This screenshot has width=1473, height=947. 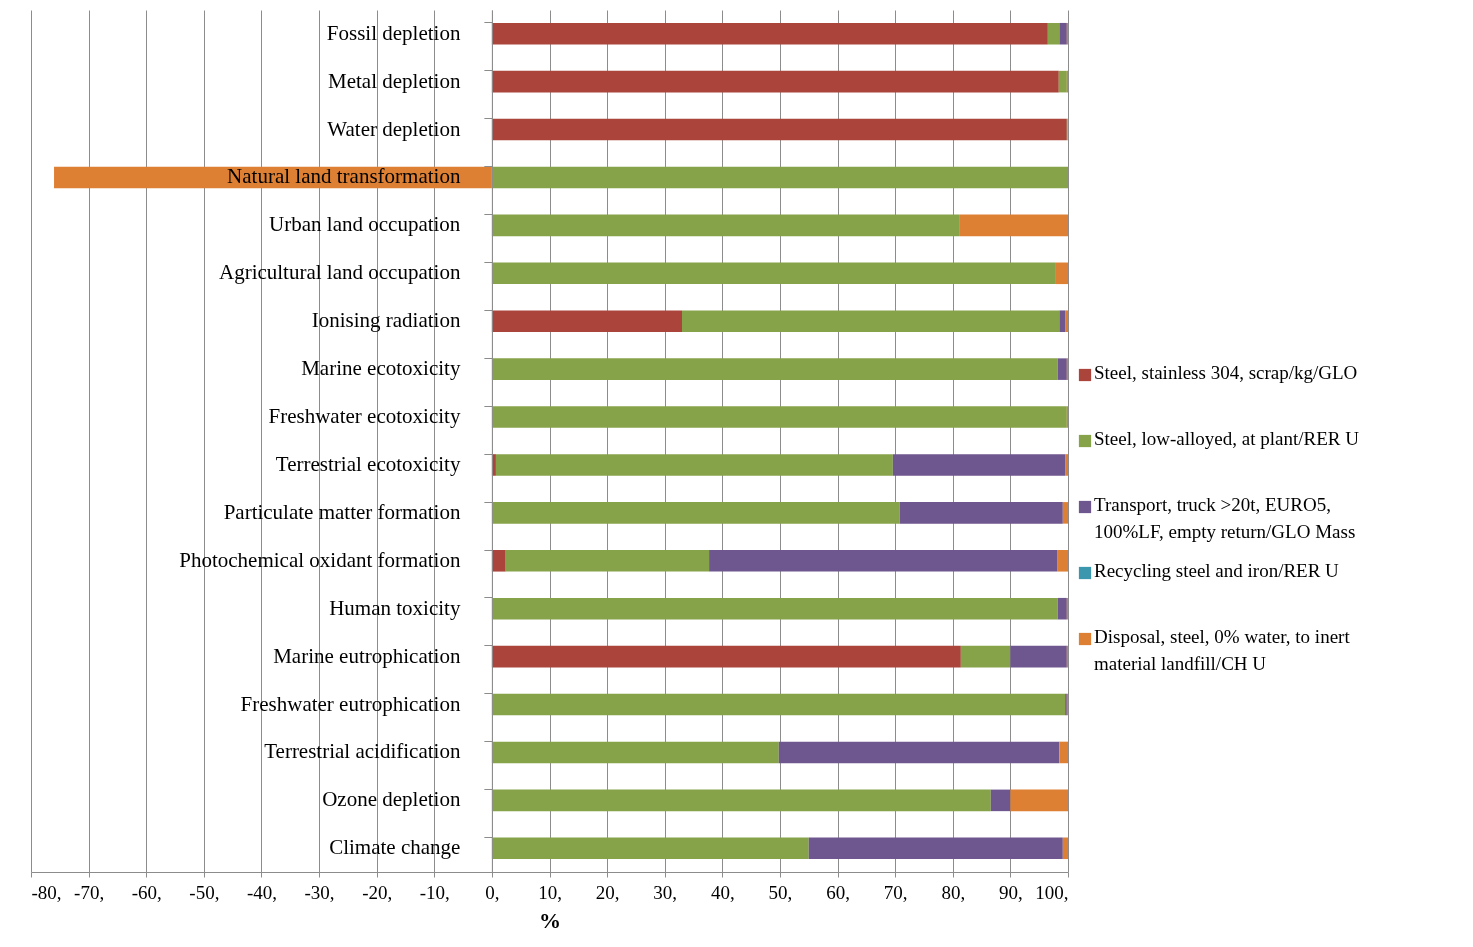 What do you see at coordinates (364, 416) in the screenshot?
I see `y-tick-label: Freshwater ecotoxicity` at bounding box center [364, 416].